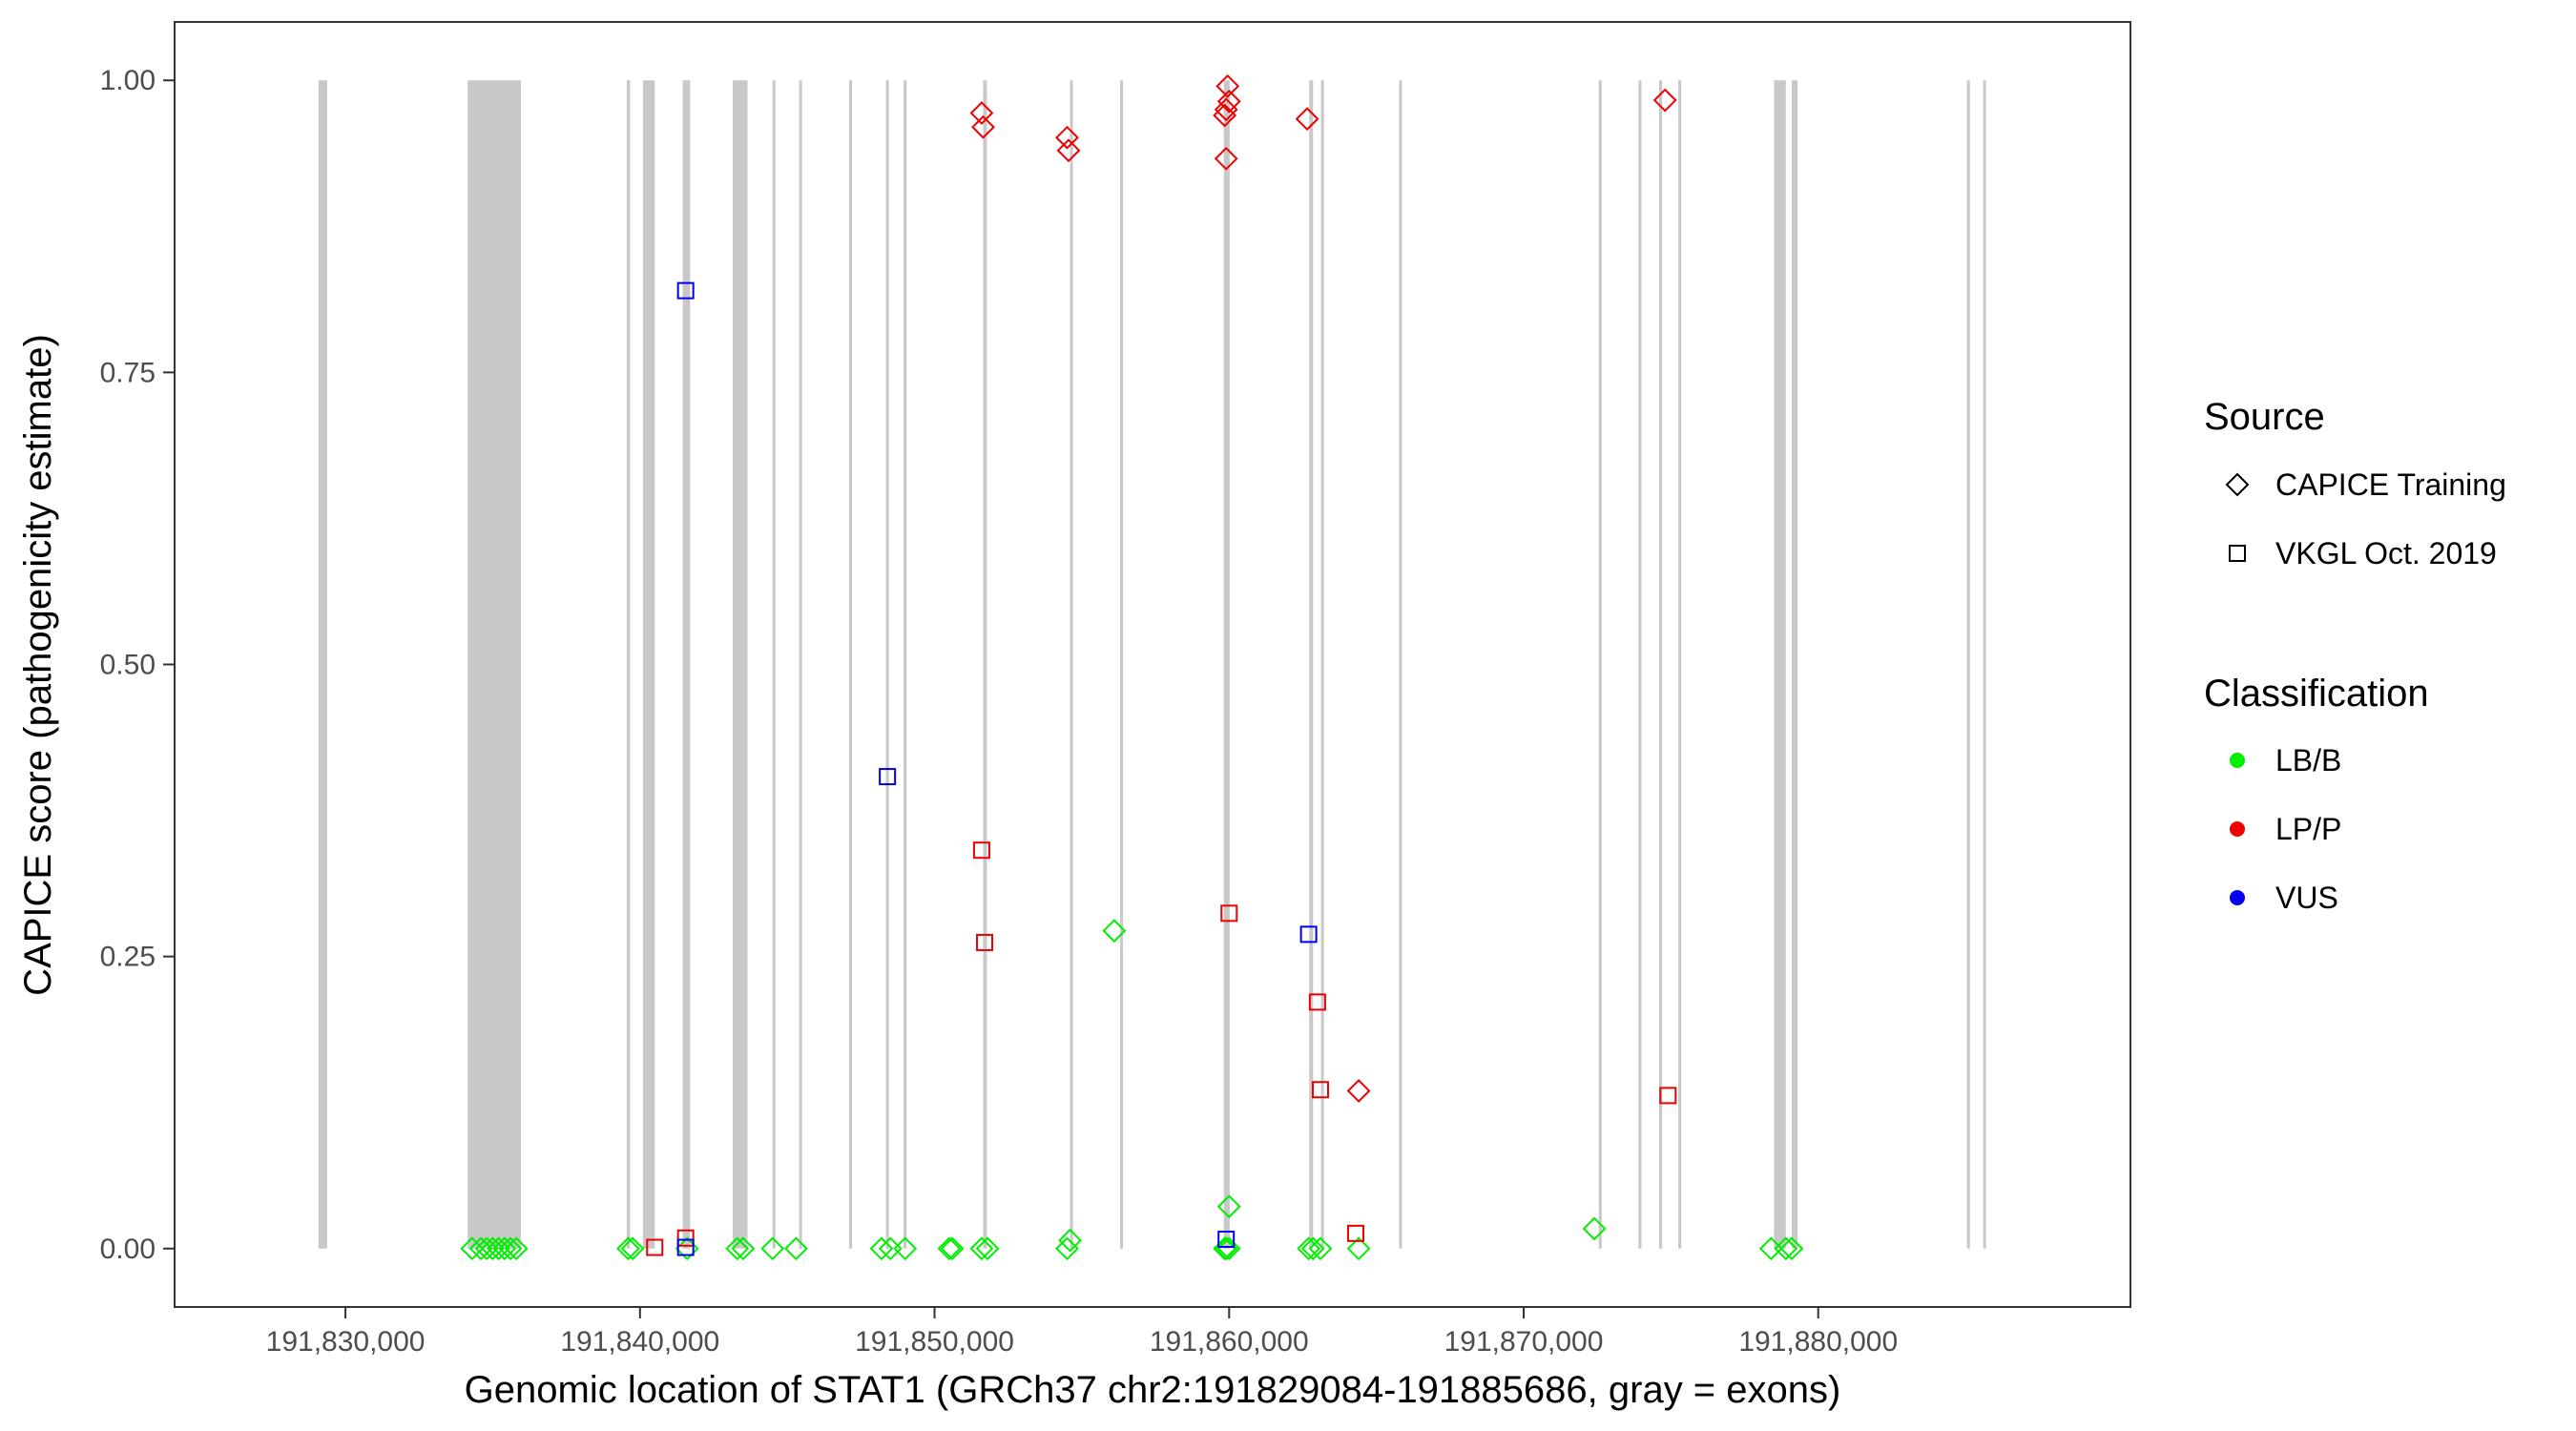 This screenshot has width=2576, height=1431. I want to click on x-tick-label: 191,830,000, so click(346, 1342).